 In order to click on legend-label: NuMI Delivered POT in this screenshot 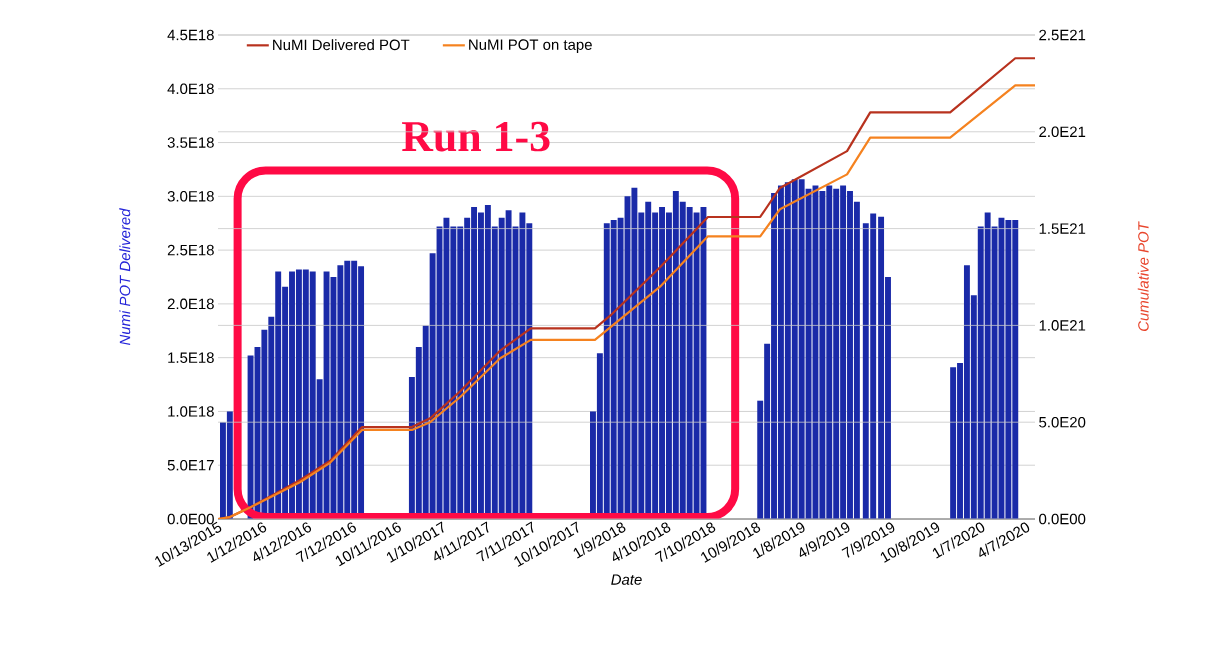, I will do `click(341, 45)`.